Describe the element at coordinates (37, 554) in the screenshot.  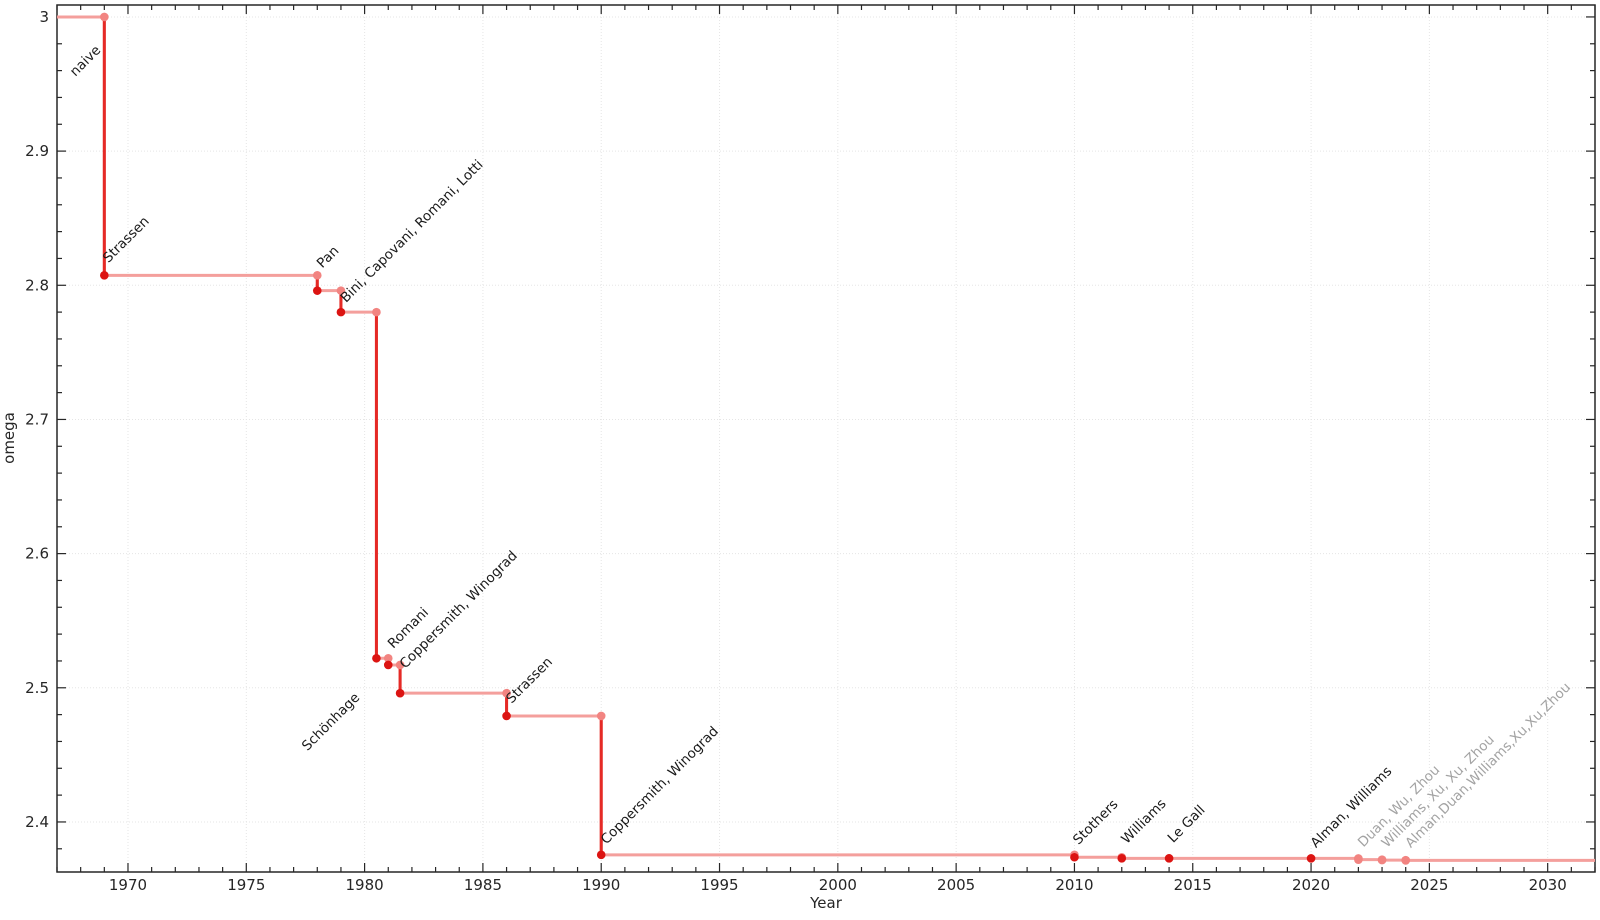
I see `y-tick-label: 2.6` at that location.